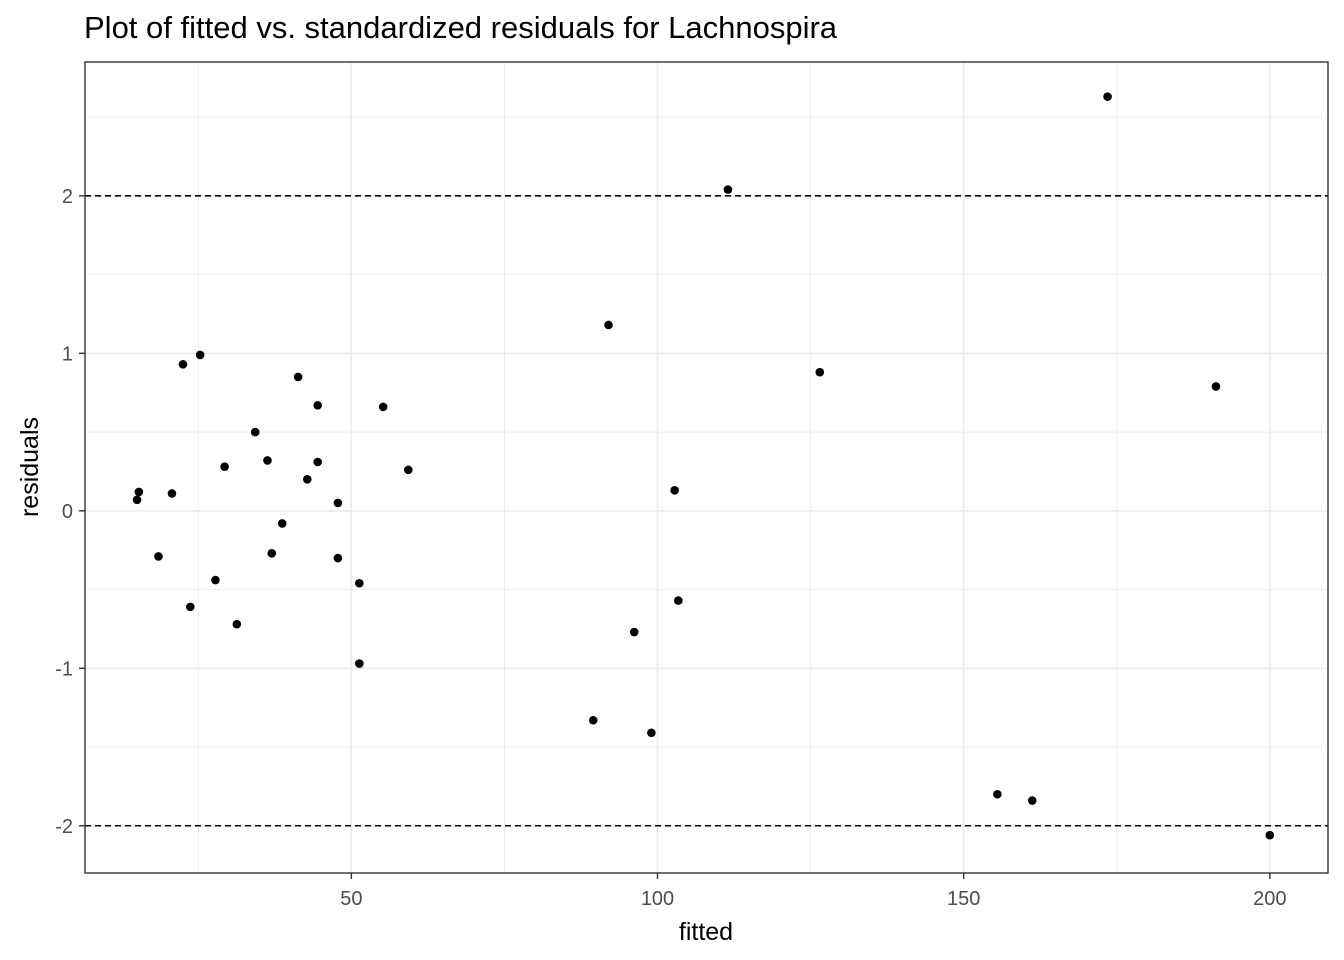 Image resolution: width=1344 pixels, height=960 pixels. Describe the element at coordinates (67, 197) in the screenshot. I see `y-tick-label: 2` at that location.